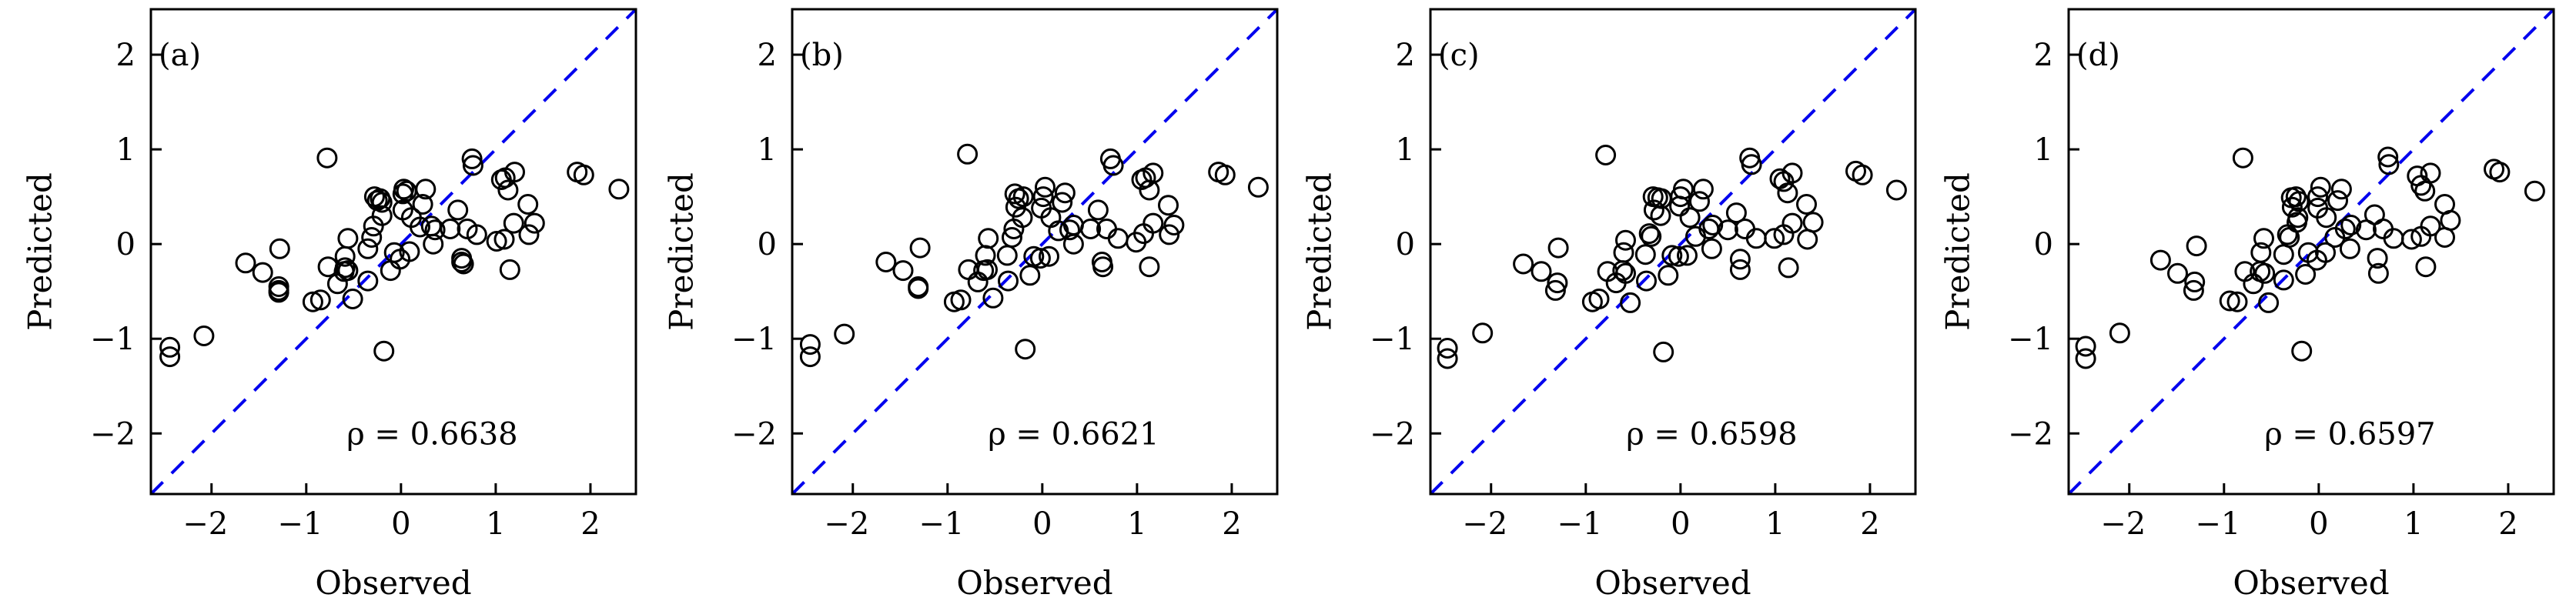 The image size is (2576, 611). I want to click on rho-annotation: ρ = 0.6638, so click(432, 434).